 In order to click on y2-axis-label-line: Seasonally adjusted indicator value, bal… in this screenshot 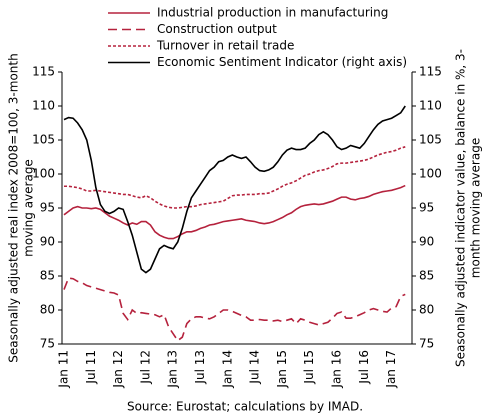, I will do `click(461, 208)`.